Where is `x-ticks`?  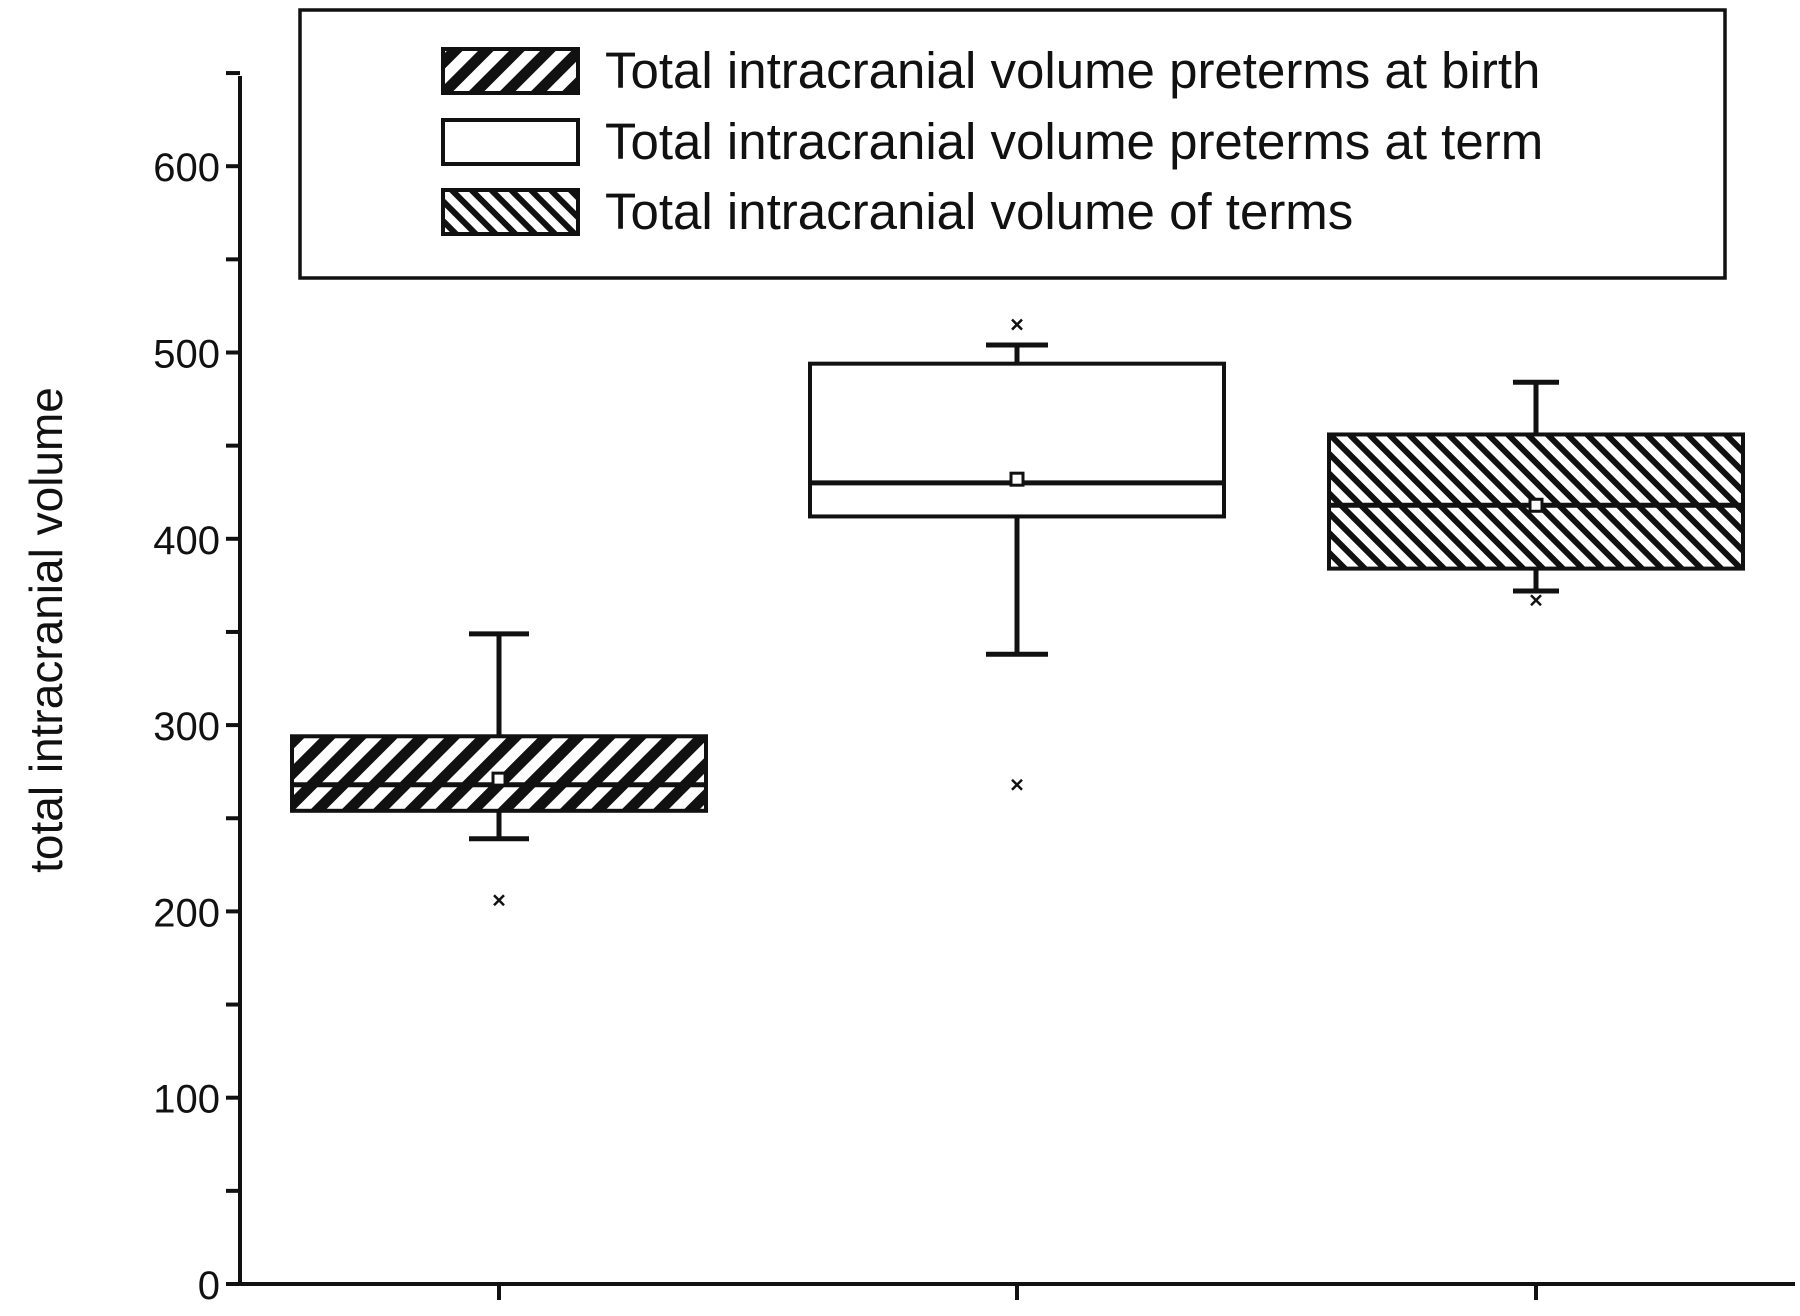
x-ticks is located at coordinates (1017, 1292).